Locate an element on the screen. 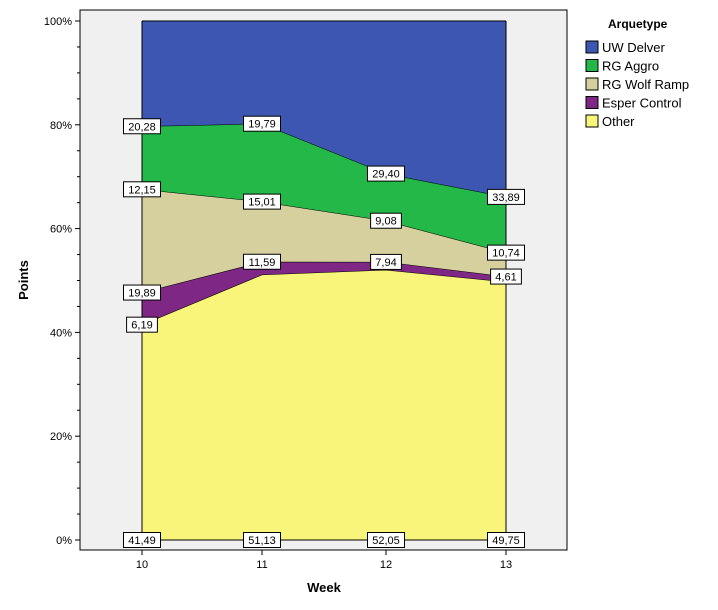 Image resolution: width=718 pixels, height=610 pixels. line-esper-control is located at coordinates (324, 277).